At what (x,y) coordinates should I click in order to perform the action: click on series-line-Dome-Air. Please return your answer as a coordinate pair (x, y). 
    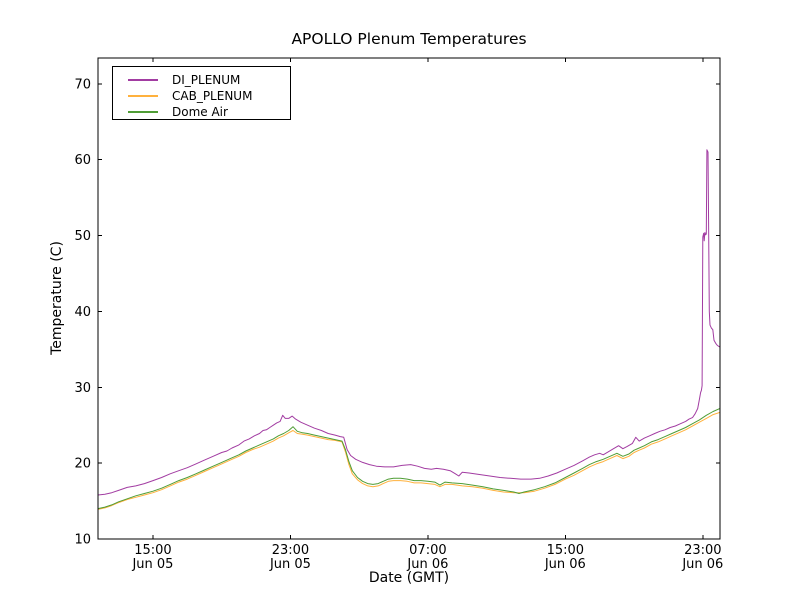
    Looking at the image, I should click on (409, 459).